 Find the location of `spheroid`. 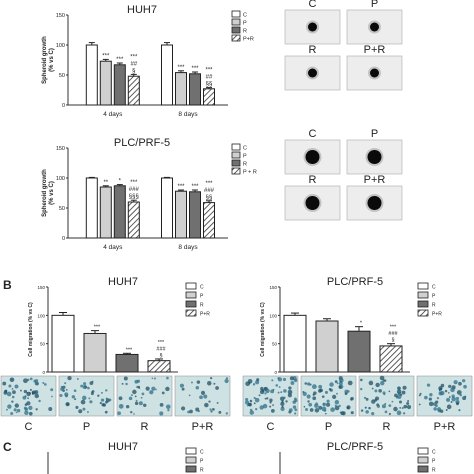

spheroid is located at coordinates (374, 73).